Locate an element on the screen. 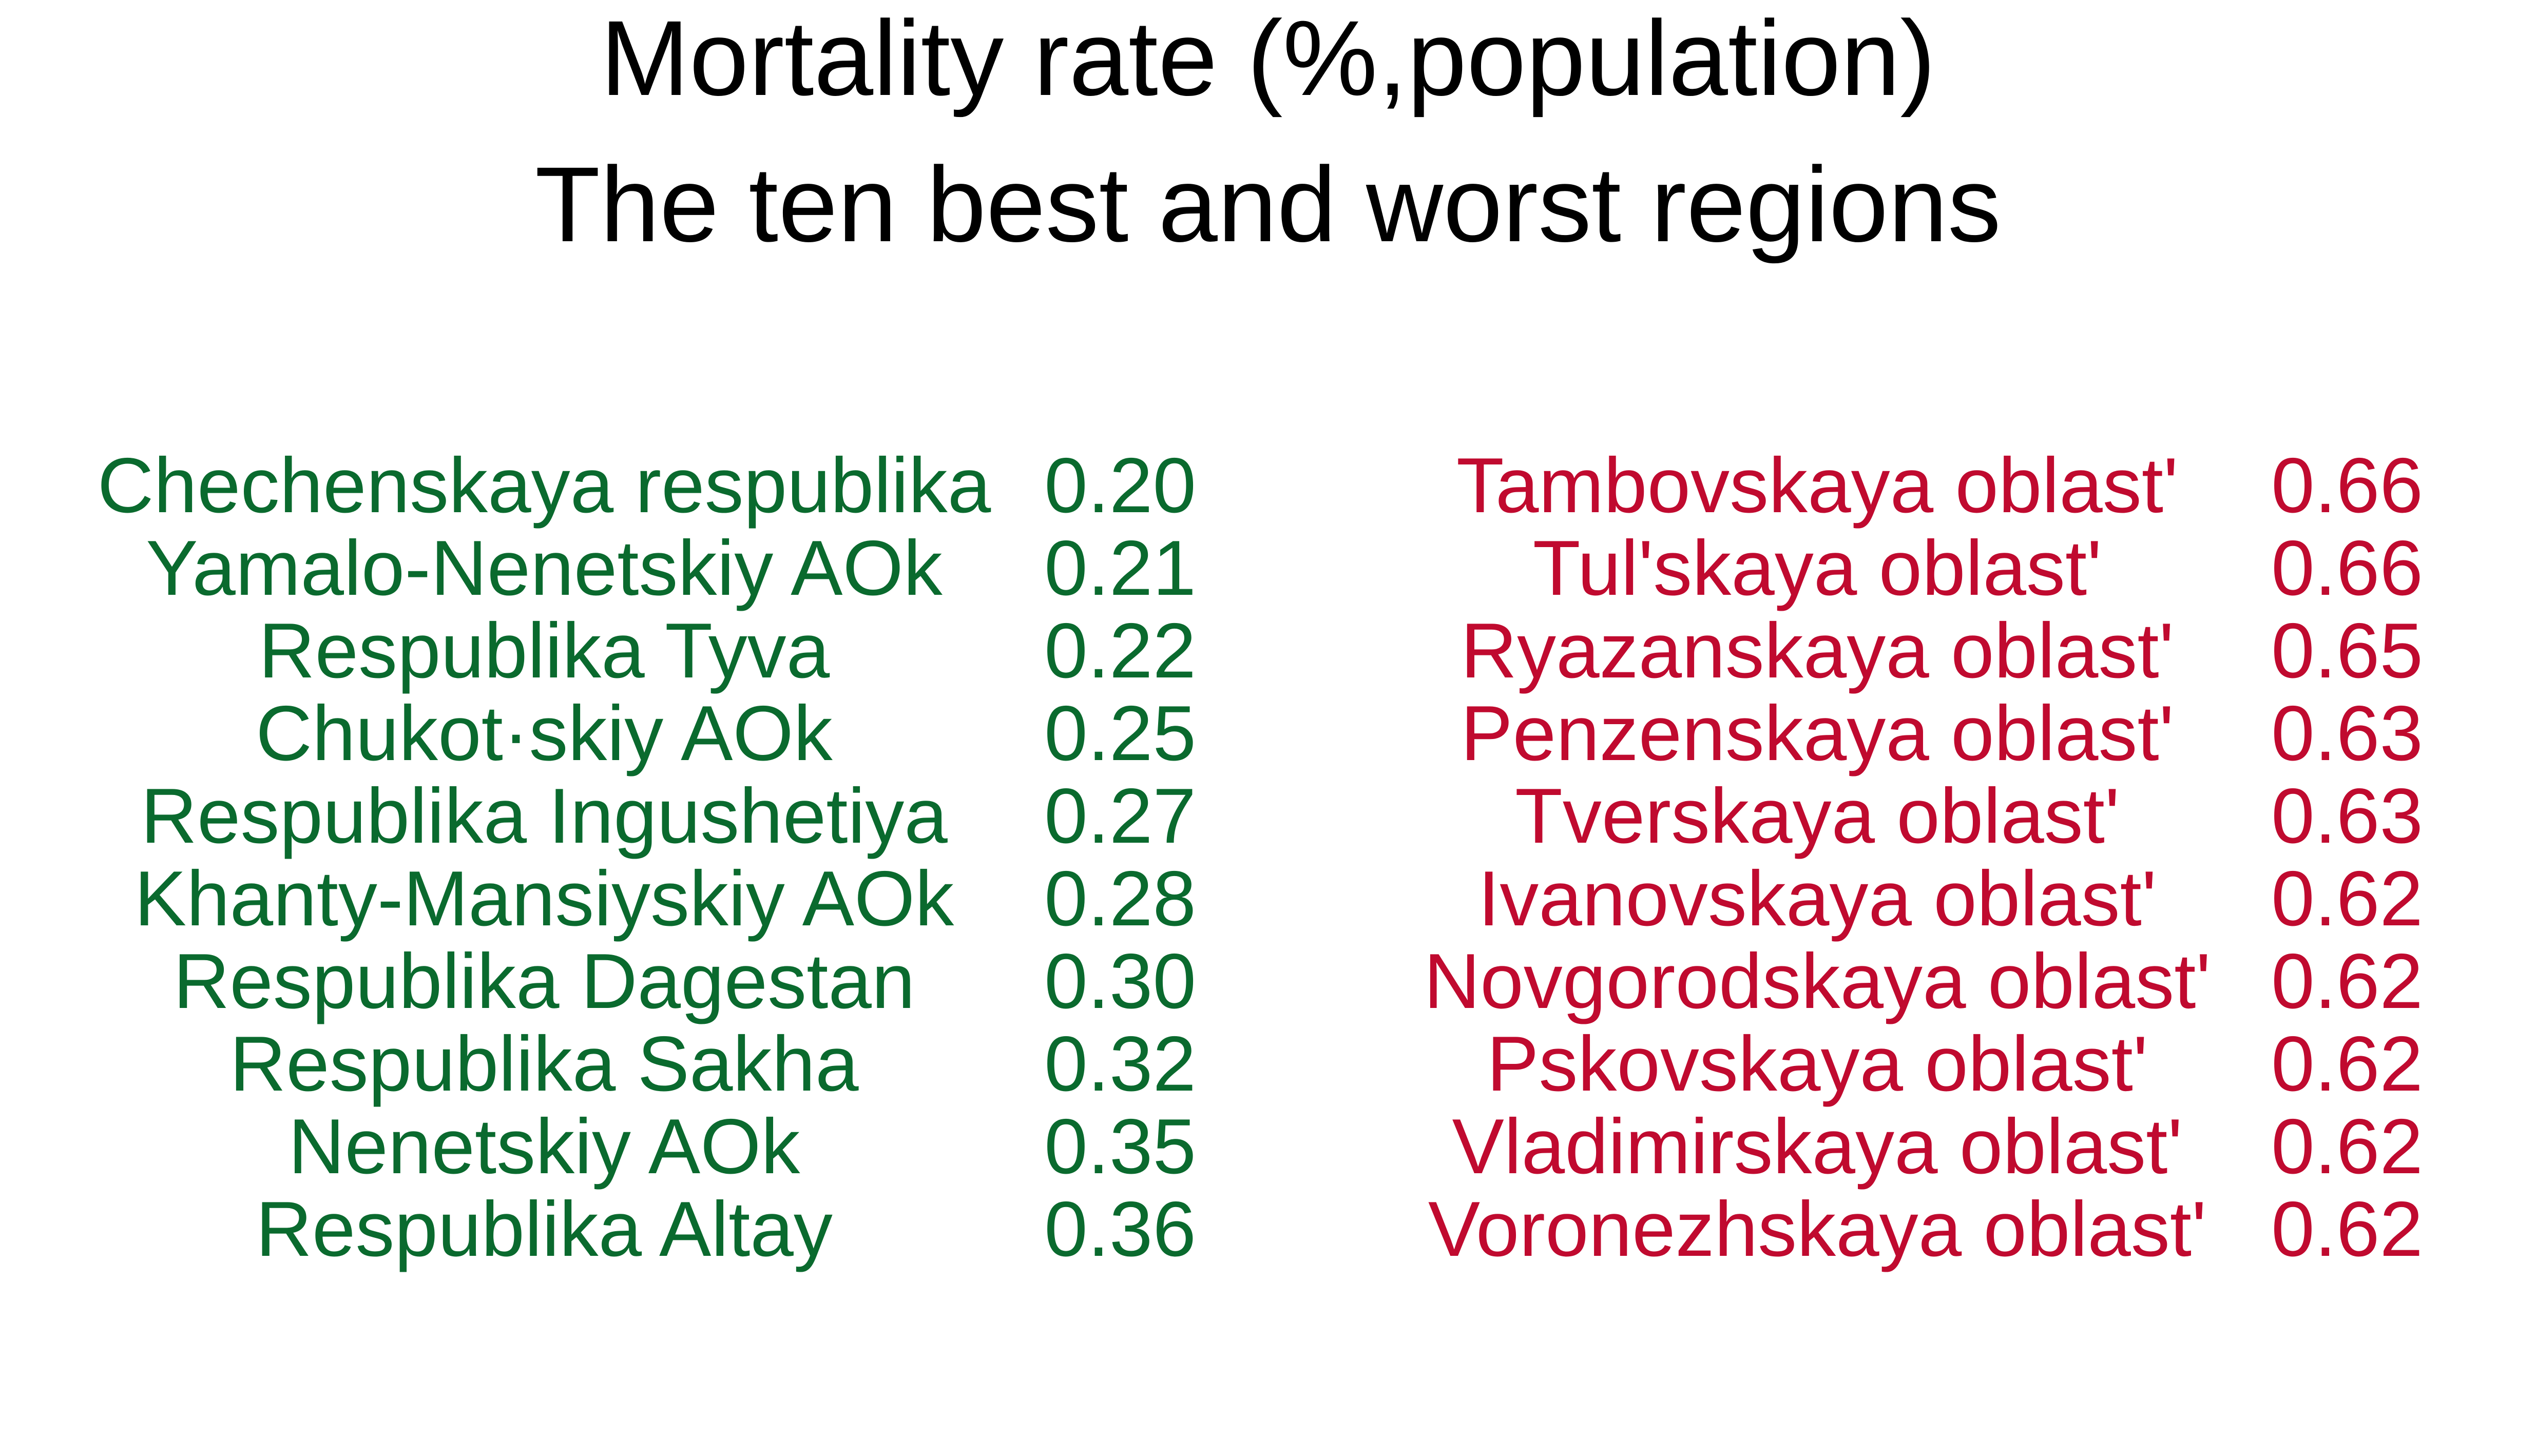 The image size is (2536, 1456). best-region-row: Nenetskiy AOk 0.35 is located at coordinates (1268, 1149).